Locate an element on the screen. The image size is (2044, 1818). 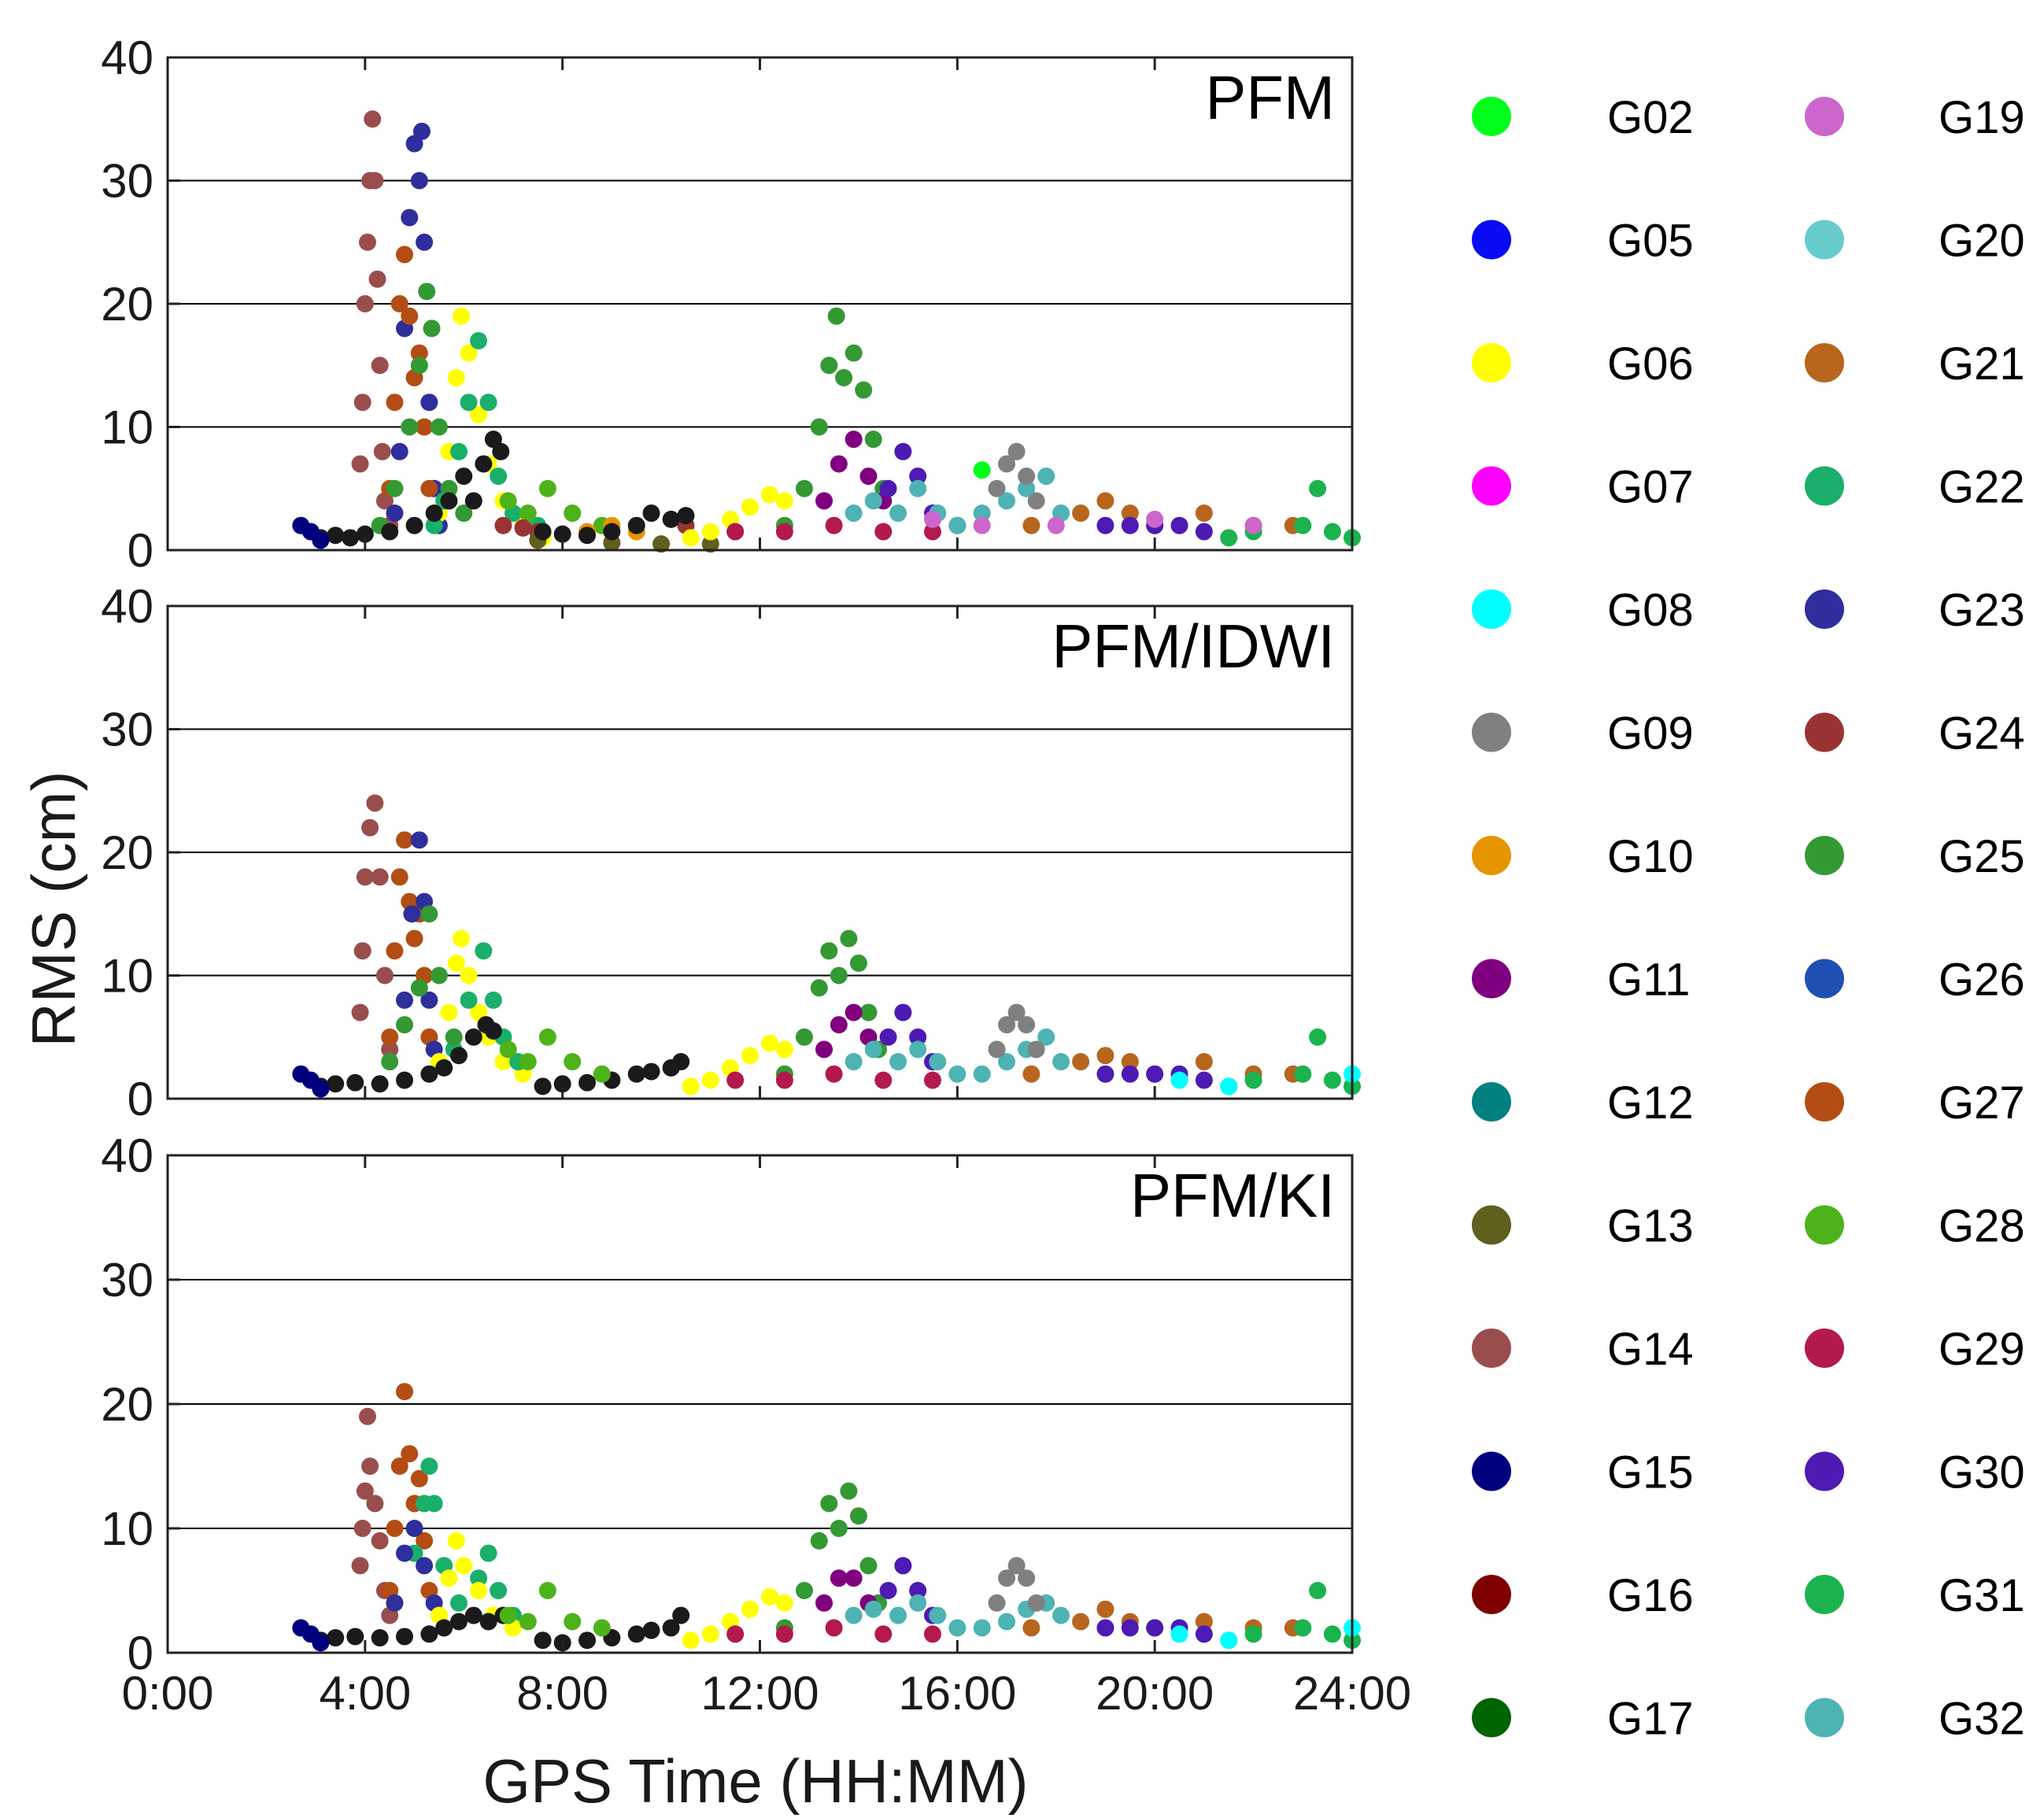
legend-label: G23 is located at coordinates (1982, 610).